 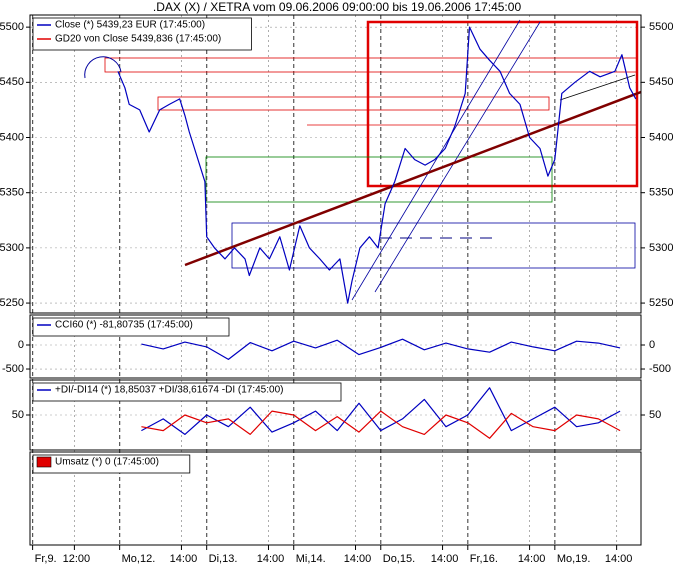 I want to click on legend-label: Umsatz (*) 0 (17:45:00), so click(x=107, y=462).